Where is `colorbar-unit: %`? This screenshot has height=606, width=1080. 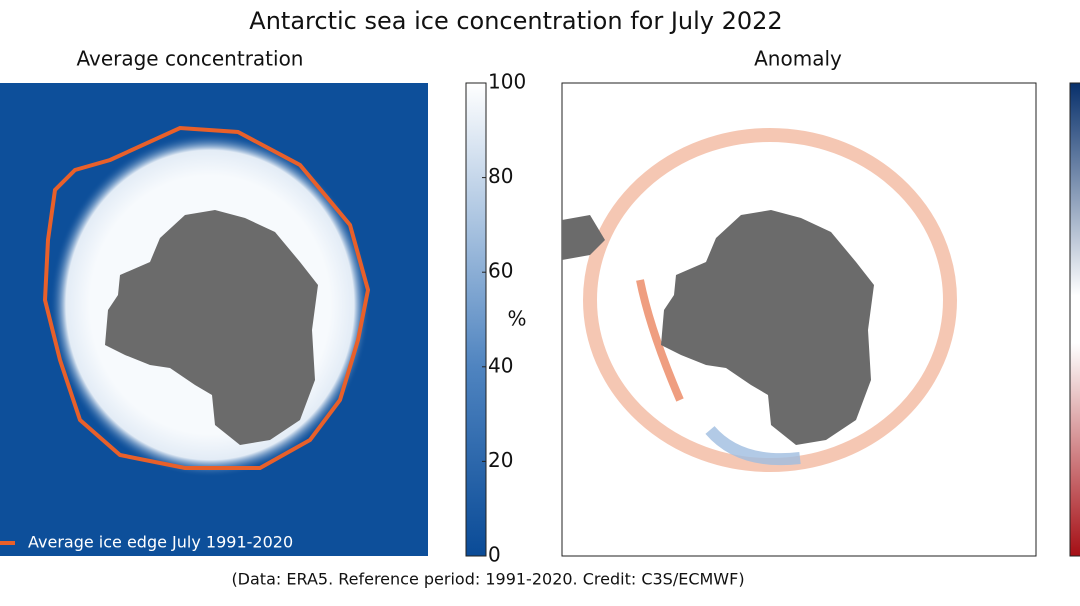 colorbar-unit: % is located at coordinates (516, 319).